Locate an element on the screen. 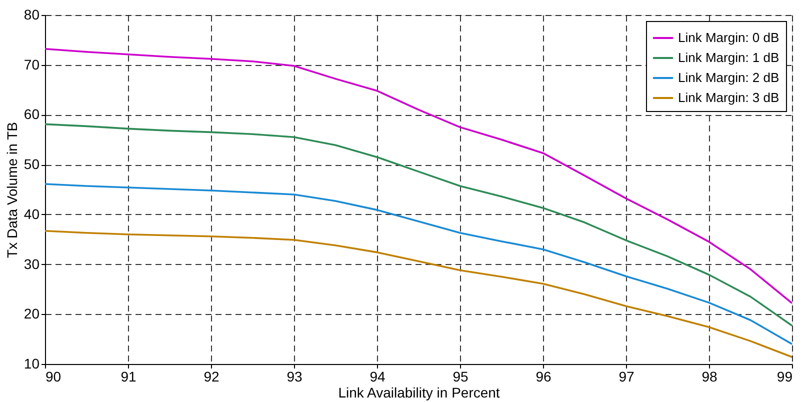 Image resolution: width=803 pixels, height=402 pixels. x-tick-label: 95 is located at coordinates (460, 376).